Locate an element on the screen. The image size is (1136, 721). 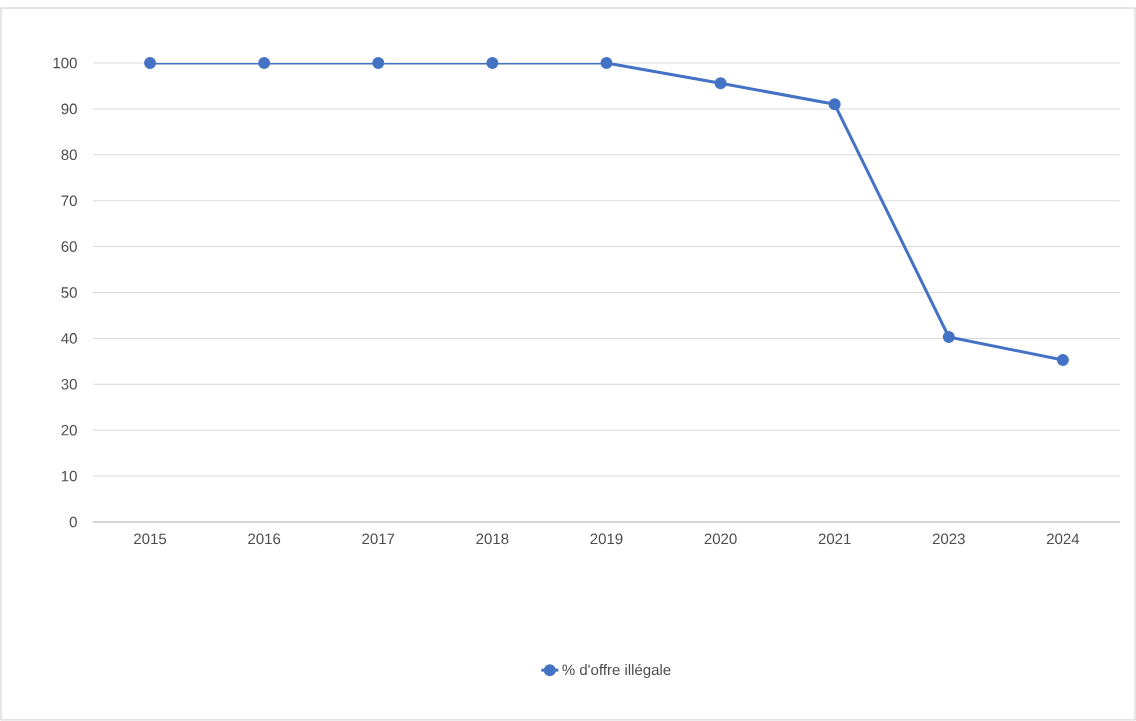
y-tick-label: 80 is located at coordinates (69, 155).